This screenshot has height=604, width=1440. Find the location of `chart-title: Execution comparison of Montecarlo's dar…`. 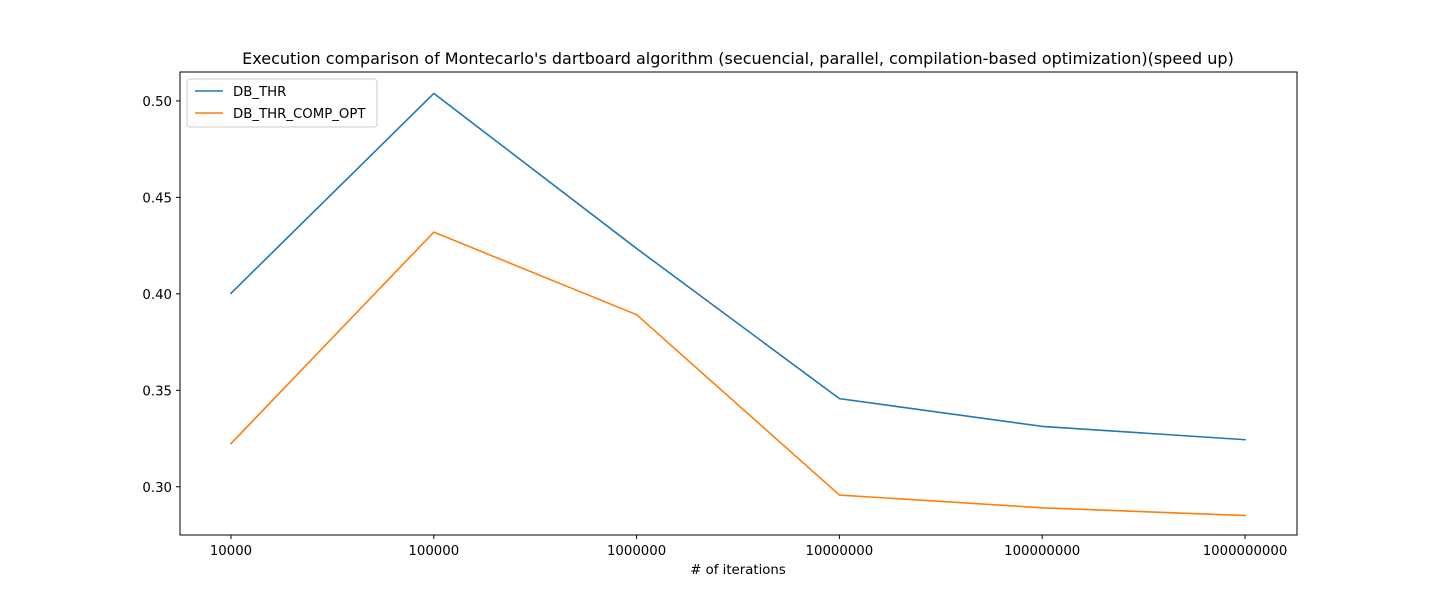

chart-title: Execution comparison of Montecarlo's dar… is located at coordinates (738, 58).